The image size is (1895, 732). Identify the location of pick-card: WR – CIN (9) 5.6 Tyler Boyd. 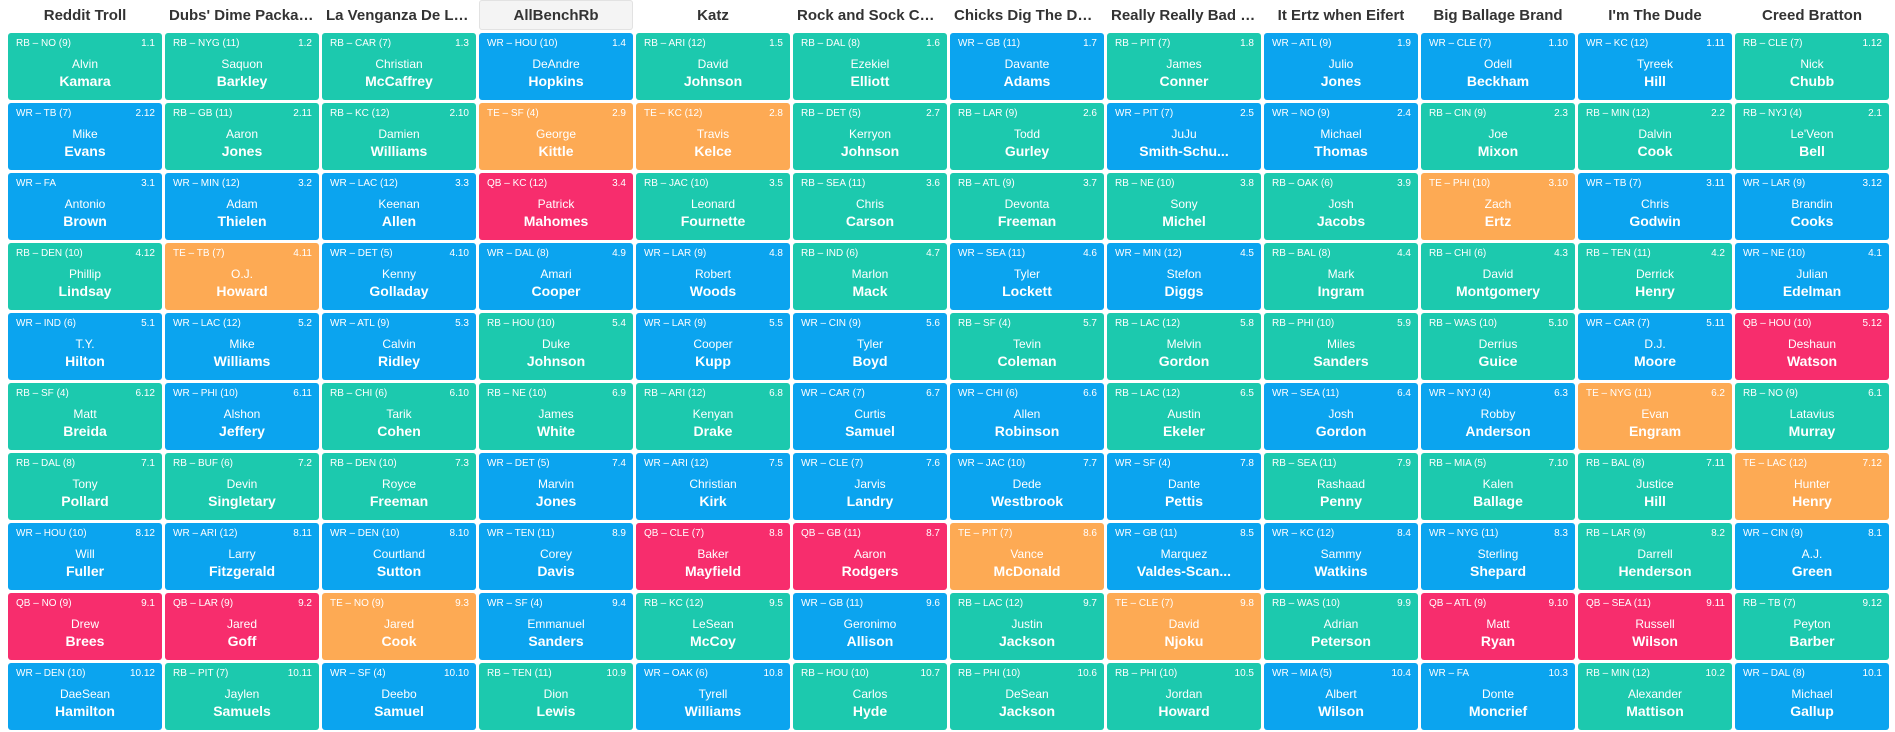
(870, 346).